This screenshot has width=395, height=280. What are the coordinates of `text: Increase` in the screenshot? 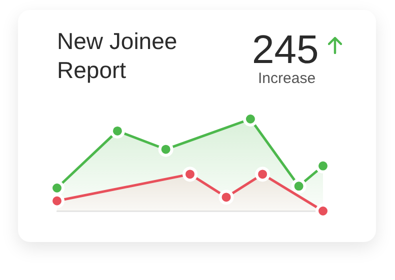 It's located at (287, 78).